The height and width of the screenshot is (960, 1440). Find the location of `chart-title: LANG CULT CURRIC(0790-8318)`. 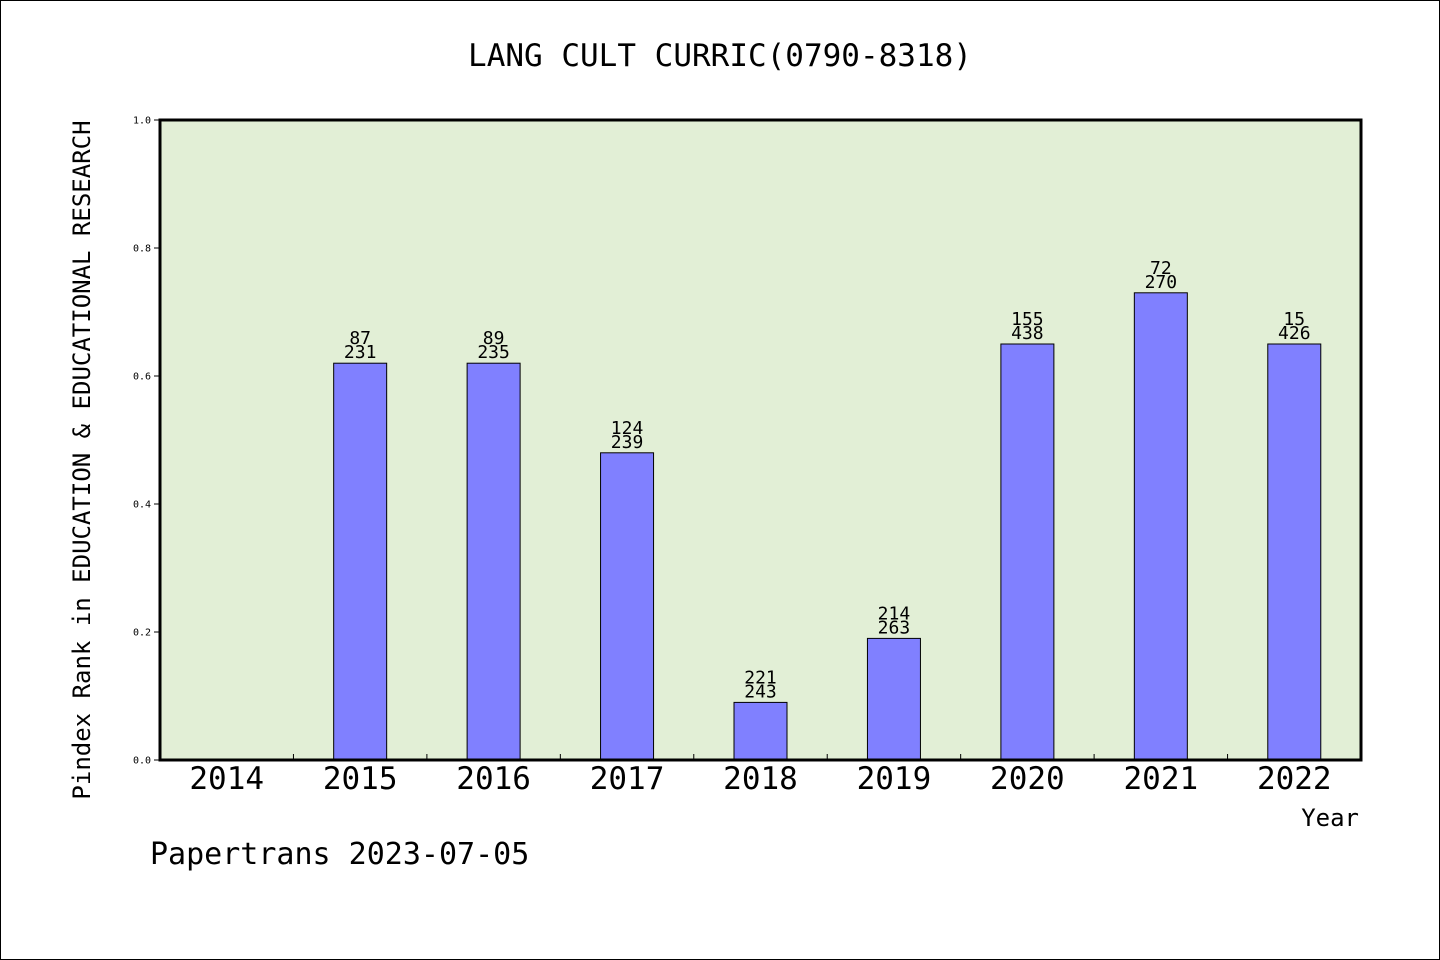

chart-title: LANG CULT CURRIC(0790-8318) is located at coordinates (720, 56).